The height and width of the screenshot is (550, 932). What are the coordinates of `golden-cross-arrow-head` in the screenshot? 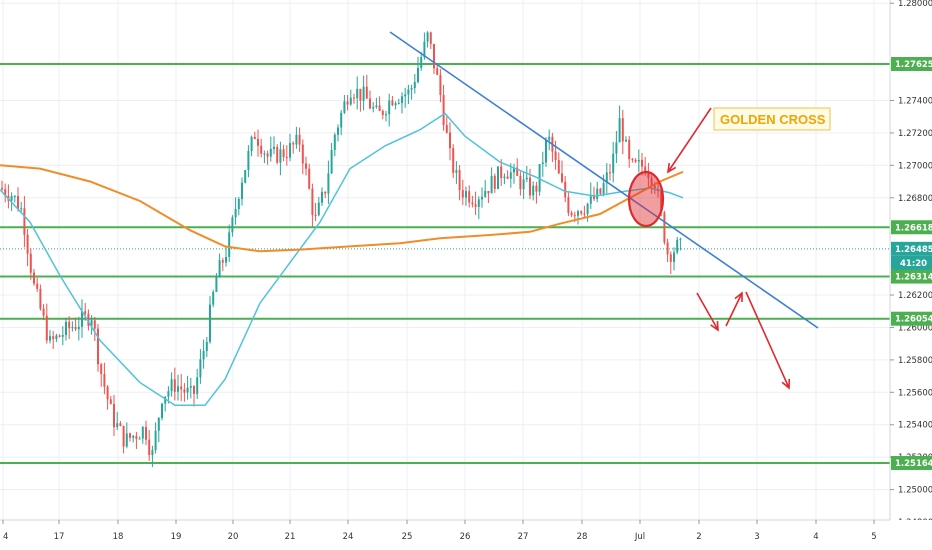 It's located at (671, 168).